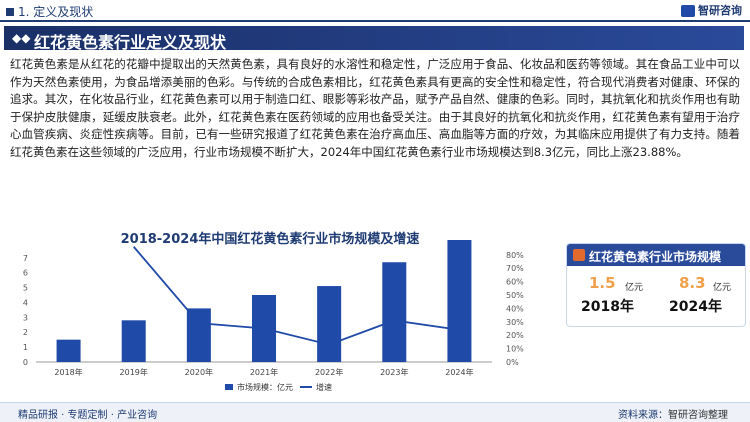 This screenshot has width=750, height=422. Describe the element at coordinates (25, 332) in the screenshot. I see `y-left-tick-label: 2` at that location.